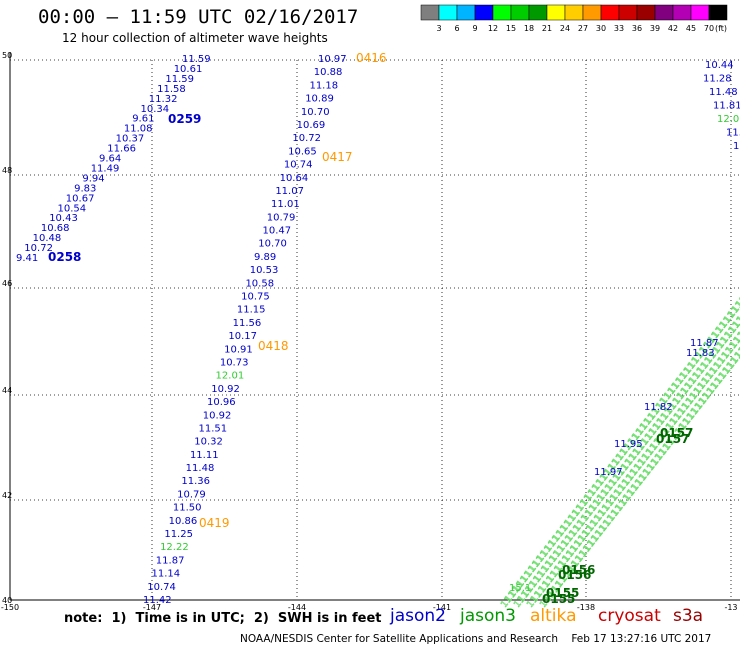 The height and width of the screenshot is (650, 740). What do you see at coordinates (265, 257) in the screenshot?
I see `wave-height-label: 9.89` at bounding box center [265, 257].